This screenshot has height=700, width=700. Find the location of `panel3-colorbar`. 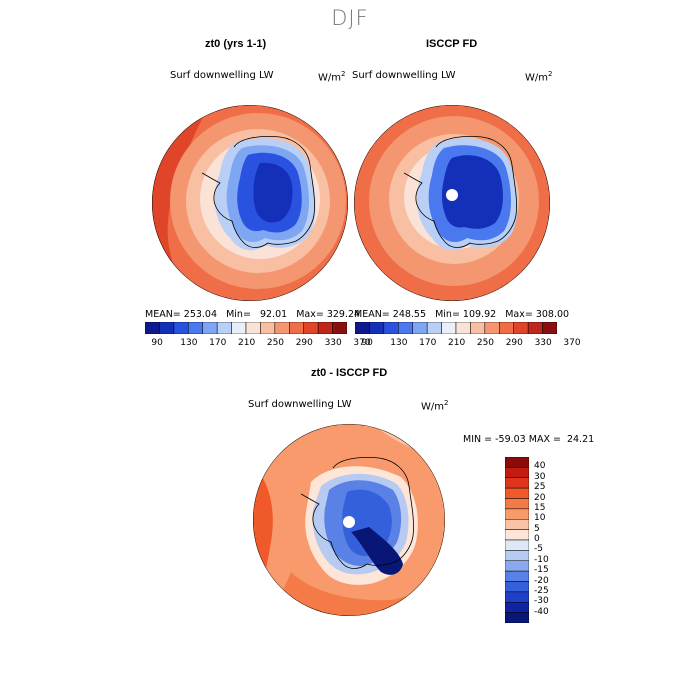

panel3-colorbar is located at coordinates (517, 540).